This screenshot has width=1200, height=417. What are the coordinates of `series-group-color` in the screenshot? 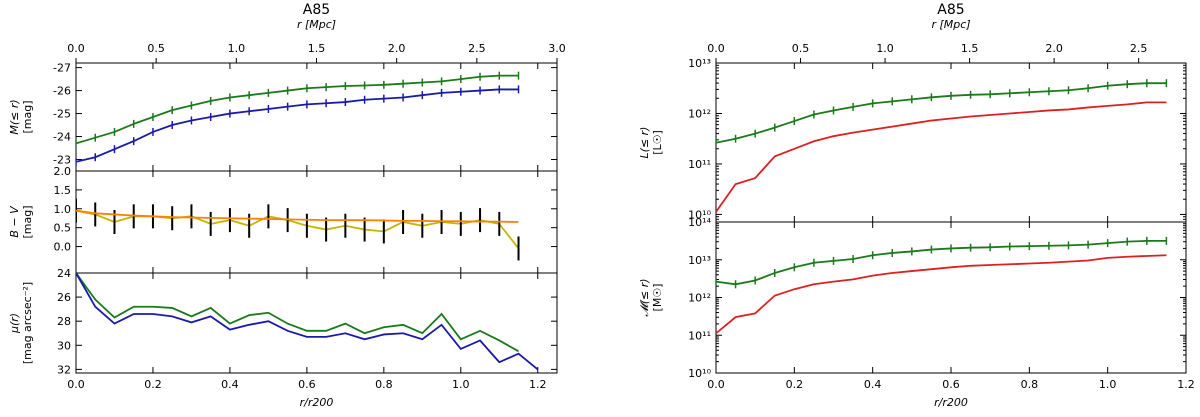 It's located at (298, 229).